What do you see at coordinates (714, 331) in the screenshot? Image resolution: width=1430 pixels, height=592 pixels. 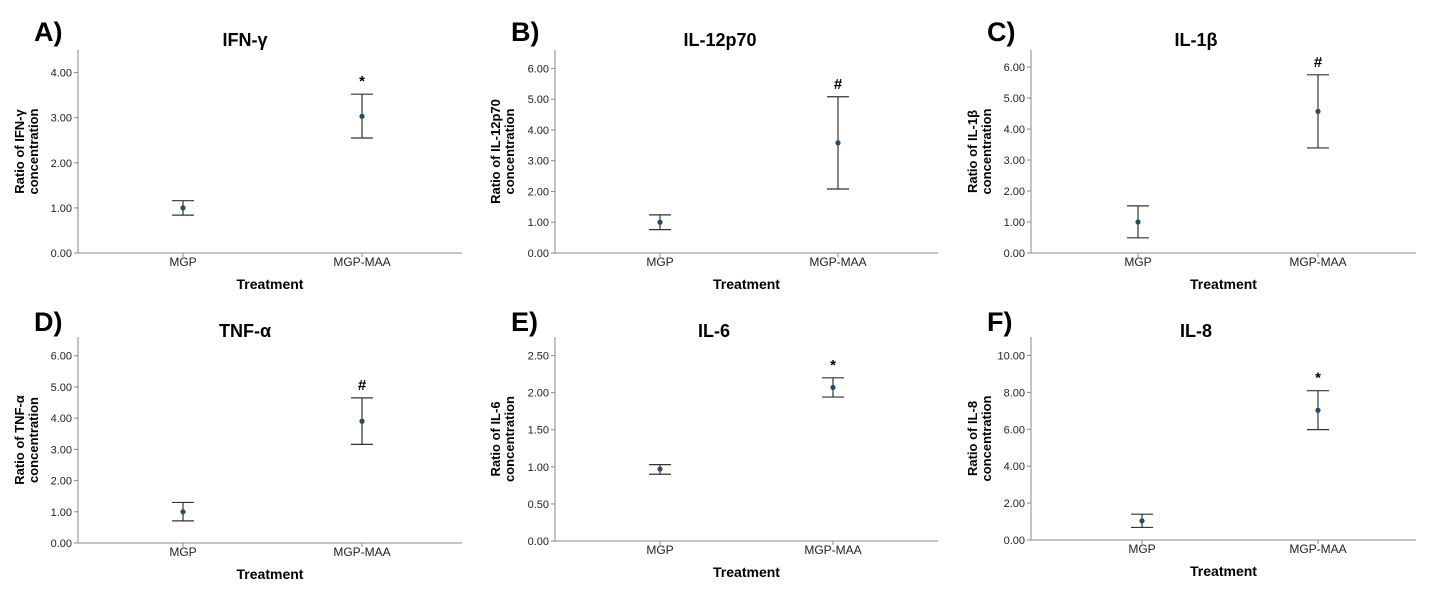 I see `chart-title: IL-6` at bounding box center [714, 331].